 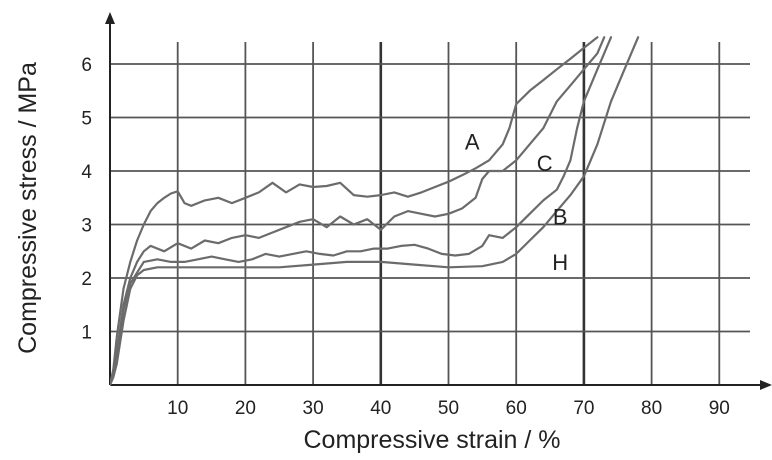 What do you see at coordinates (245, 408) in the screenshot?
I see `x-tick-label: 20` at bounding box center [245, 408].